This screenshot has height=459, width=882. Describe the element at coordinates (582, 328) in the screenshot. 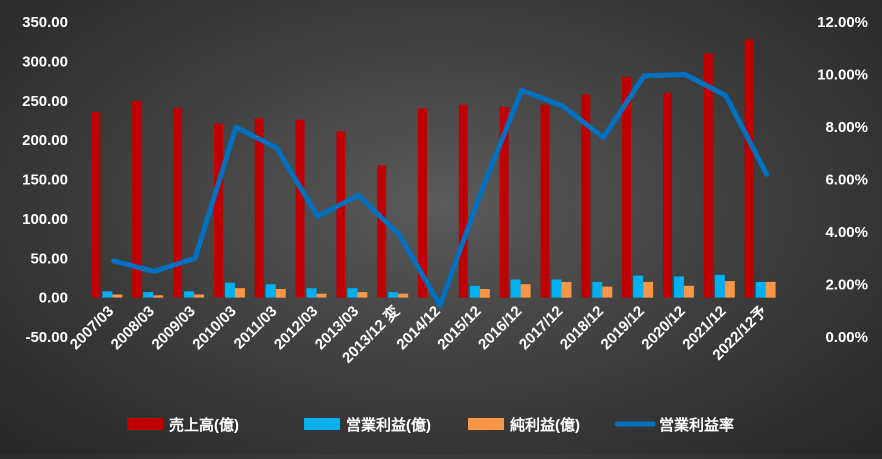

I see `x-tick-label: 2018/12` at that location.